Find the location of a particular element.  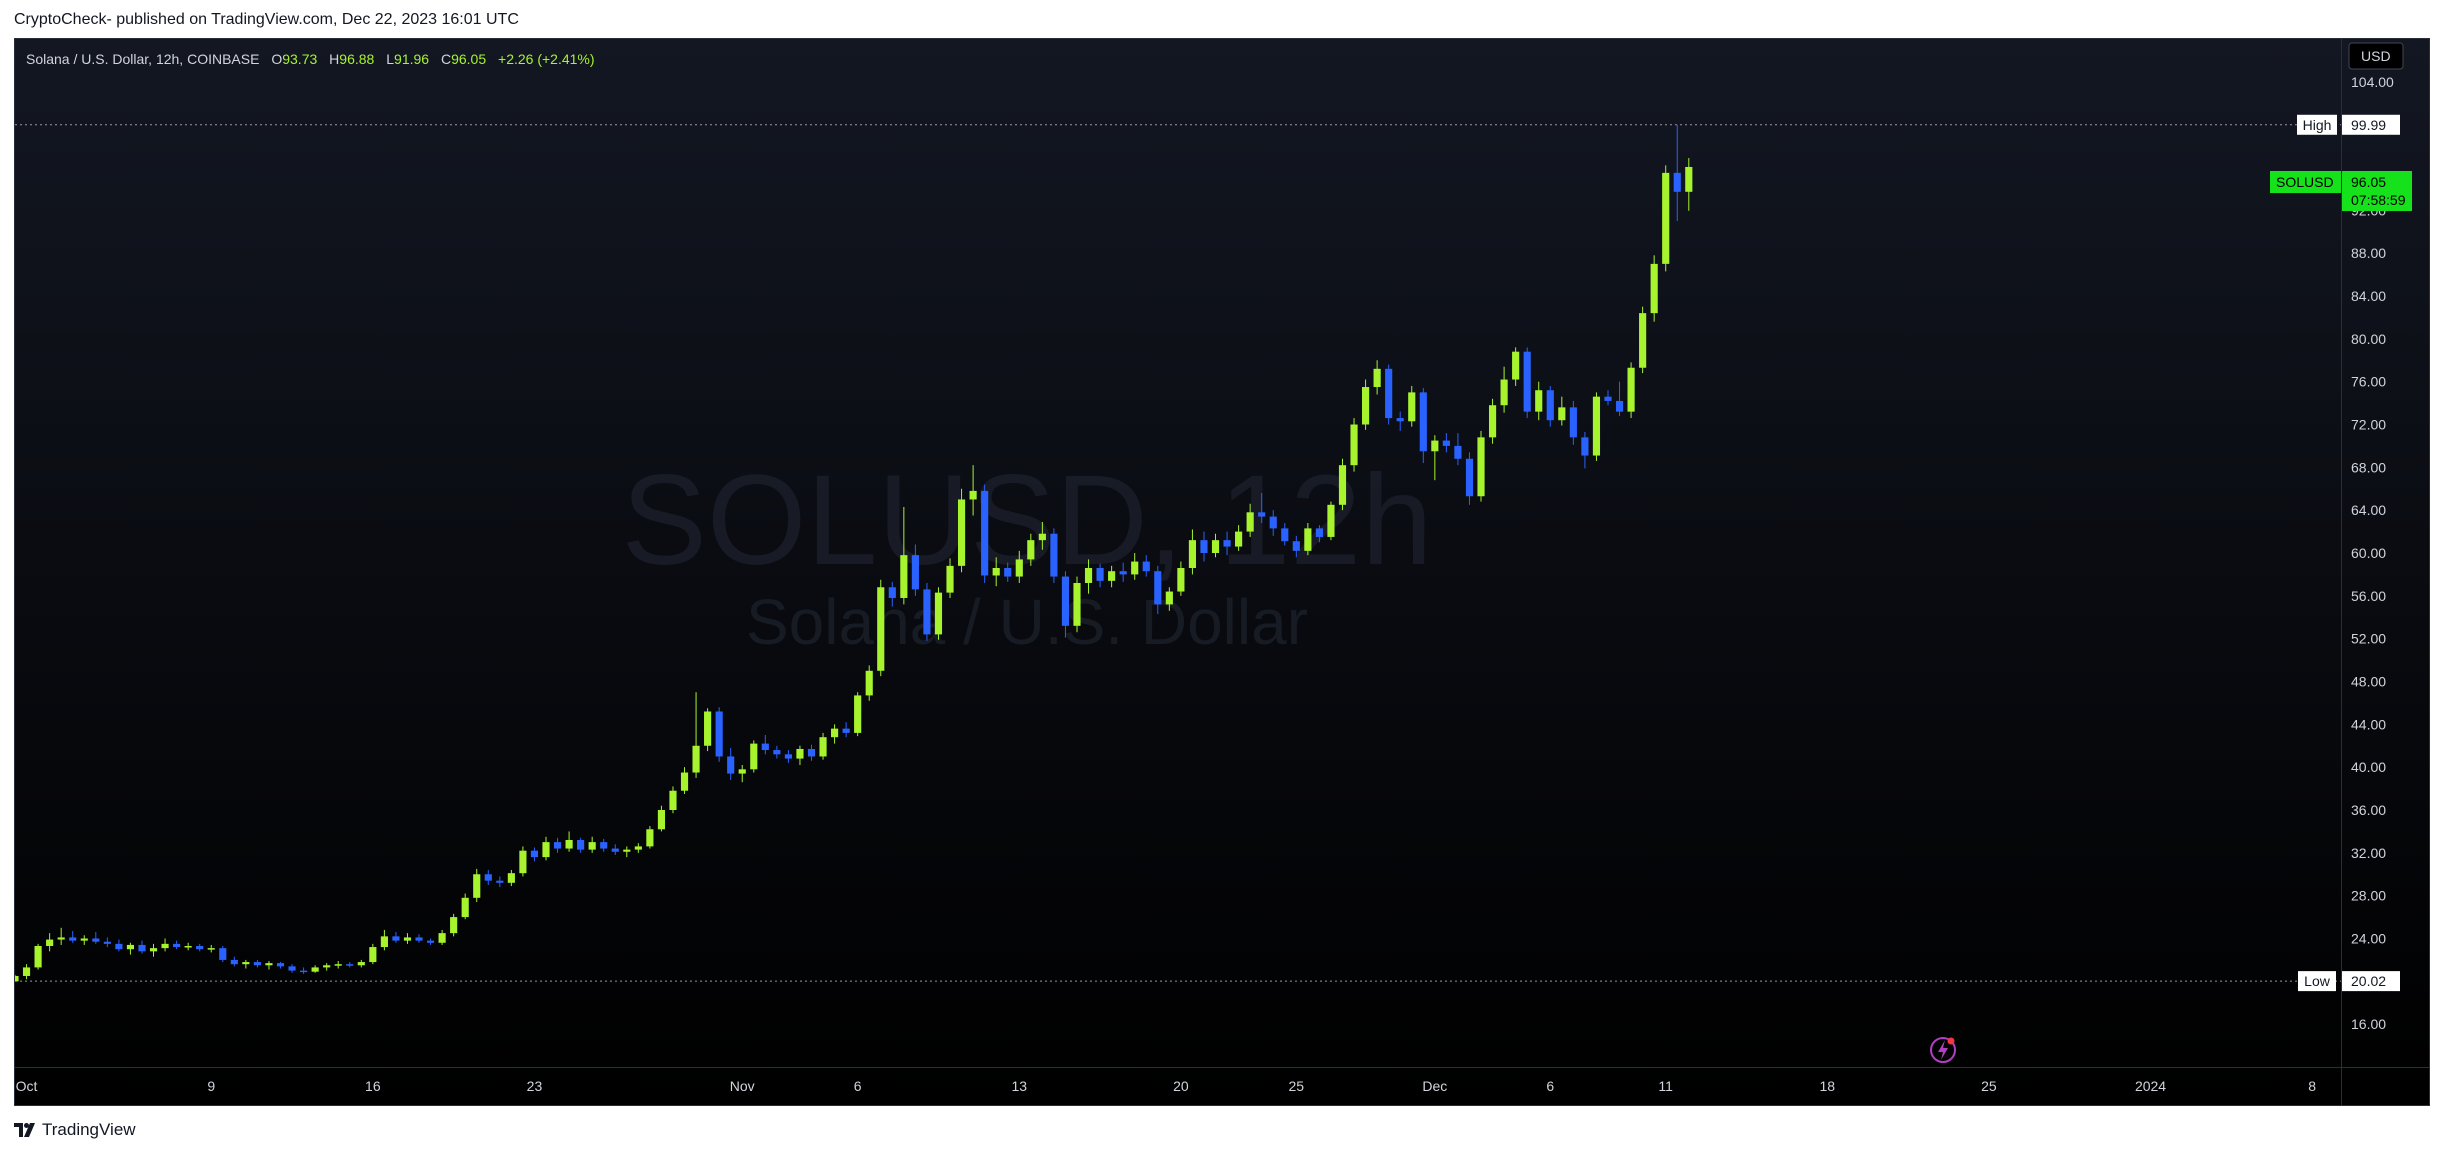

lightning-icon is located at coordinates (1943, 1050).